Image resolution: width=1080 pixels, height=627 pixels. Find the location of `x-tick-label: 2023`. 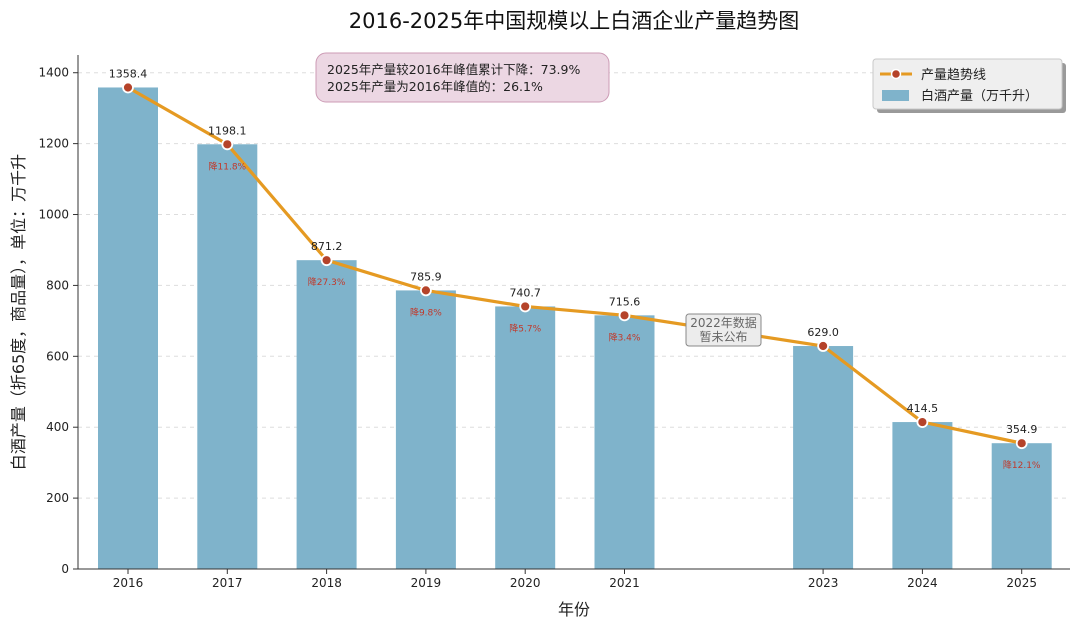

x-tick-label: 2023 is located at coordinates (823, 583).